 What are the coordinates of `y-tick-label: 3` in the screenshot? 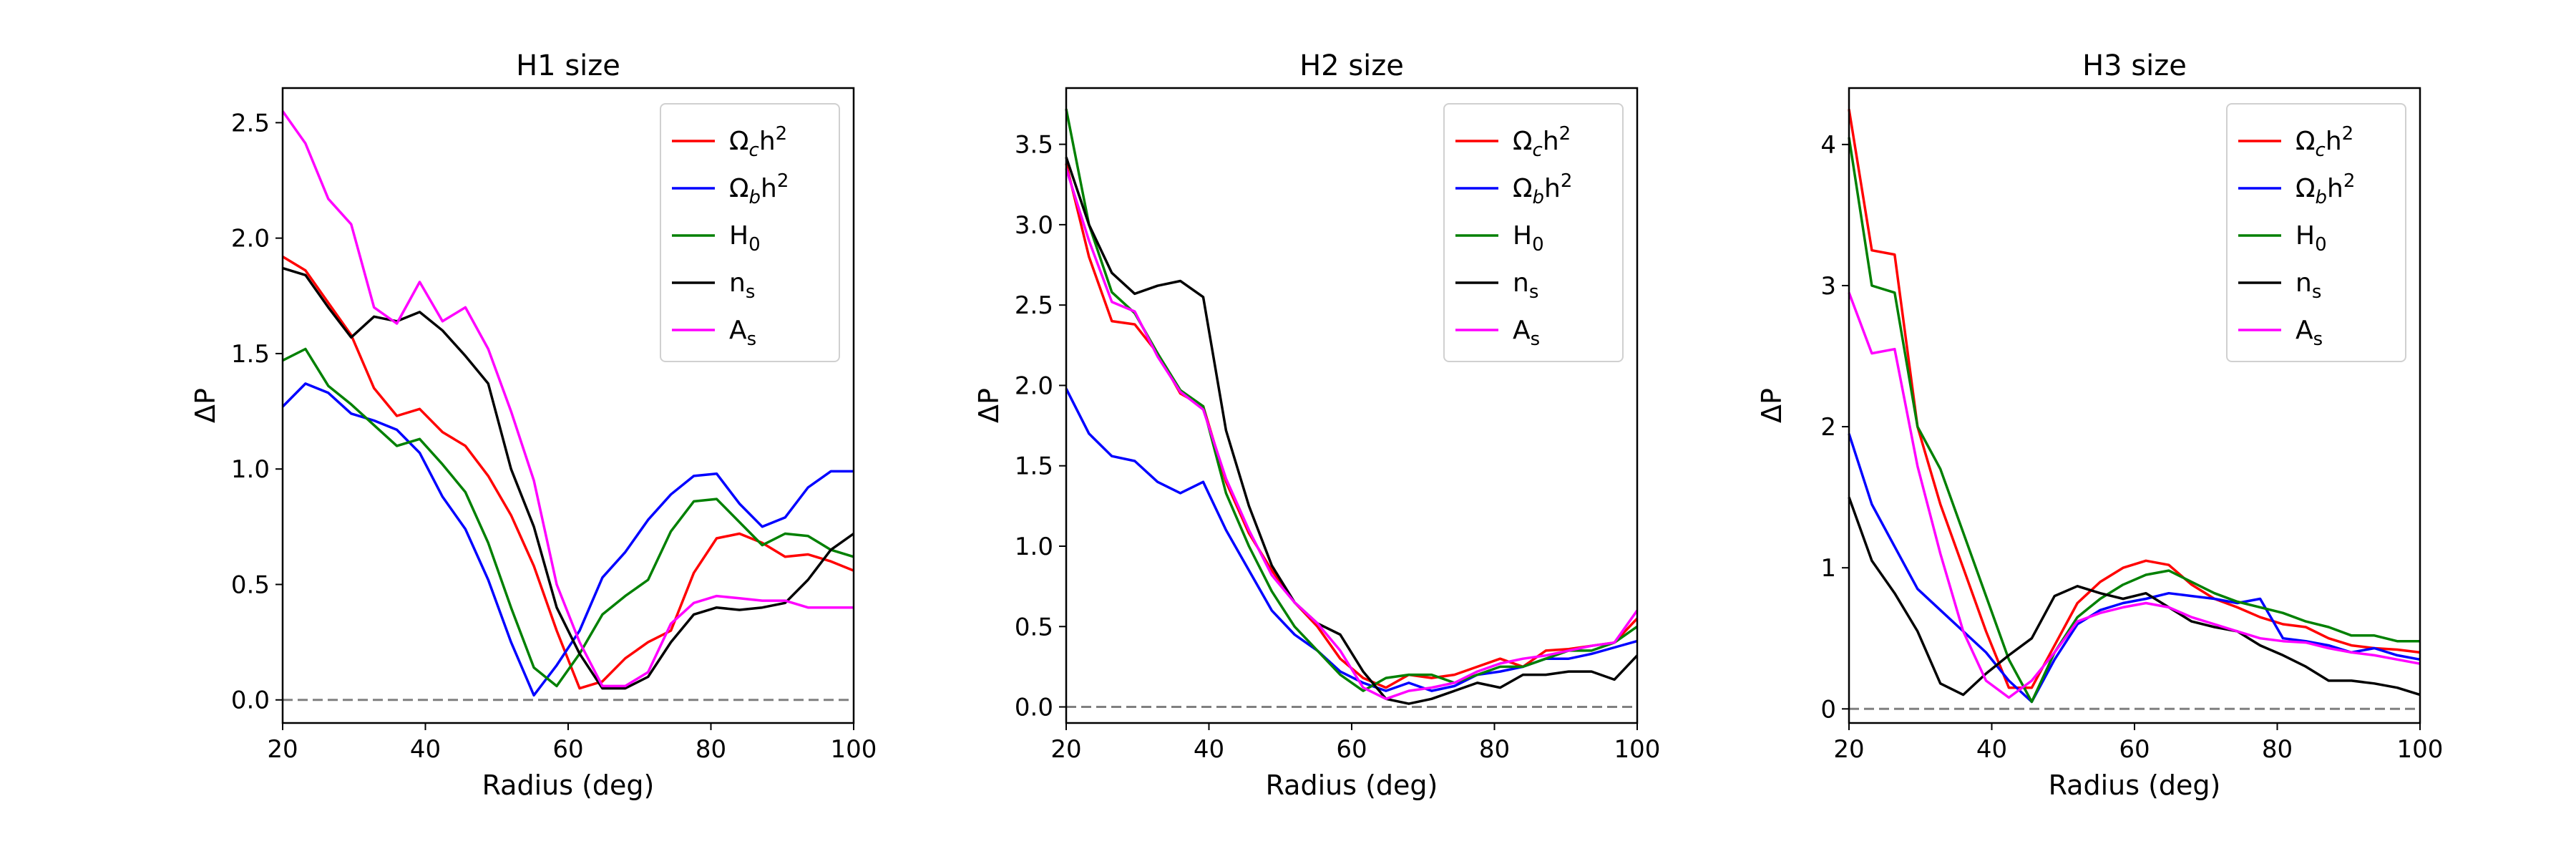 It's located at (1828, 286).